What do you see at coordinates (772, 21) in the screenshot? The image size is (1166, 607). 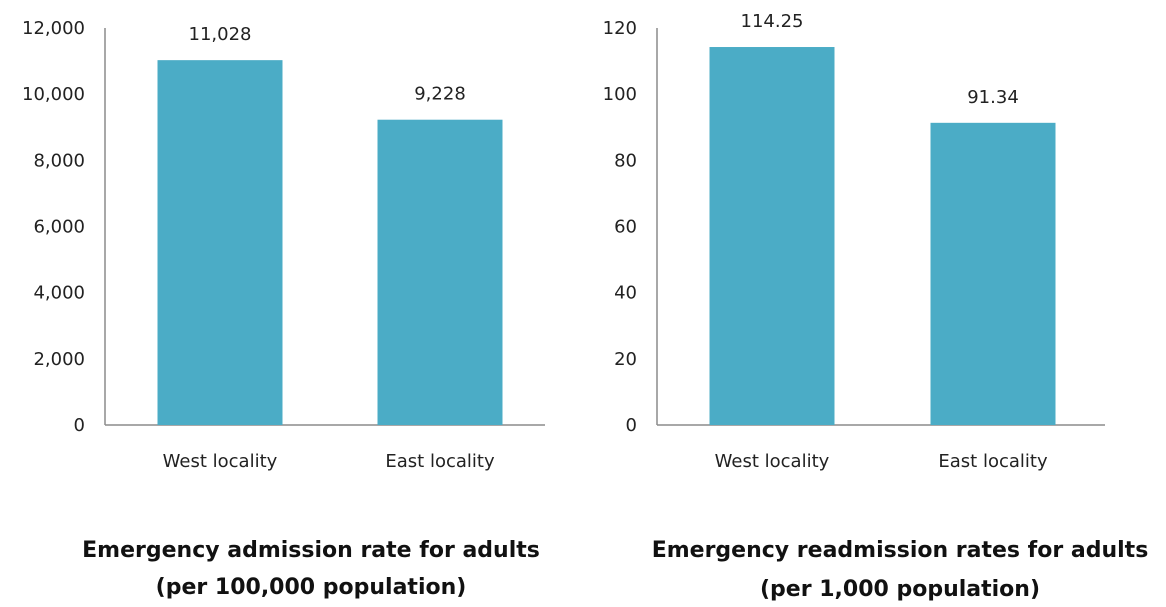 I see `data-label: 114.25` at bounding box center [772, 21].